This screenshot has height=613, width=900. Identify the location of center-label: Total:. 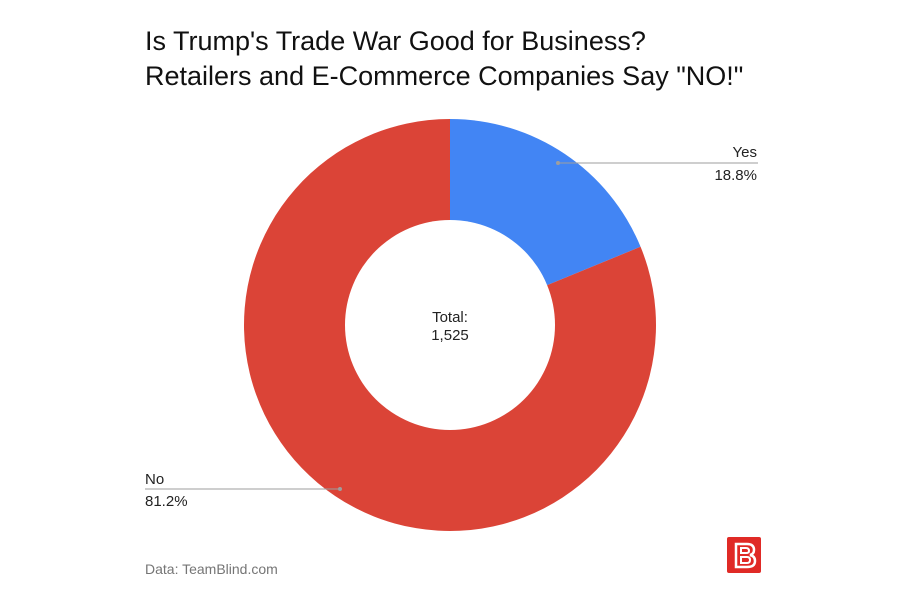
(450, 317).